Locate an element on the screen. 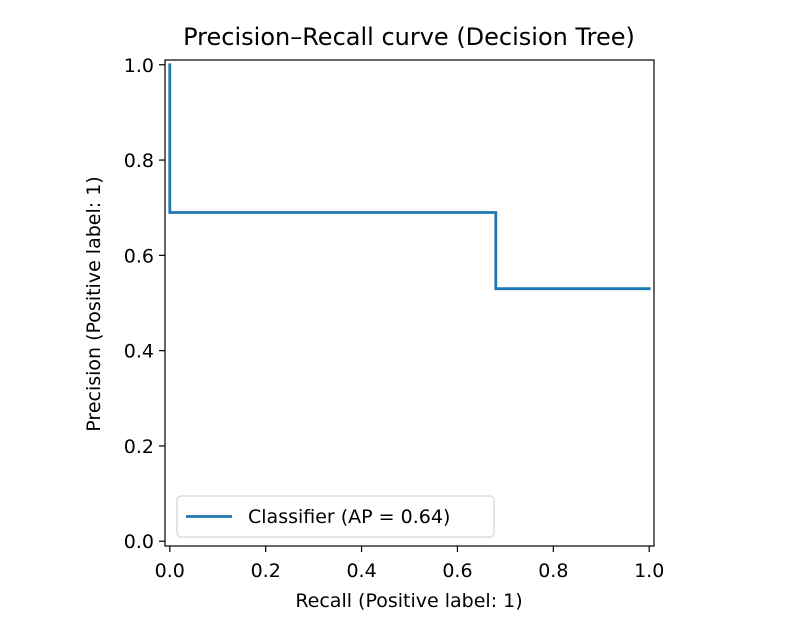 The width and height of the screenshot is (800, 644). x-tick-label: 0.8 is located at coordinates (553, 571).